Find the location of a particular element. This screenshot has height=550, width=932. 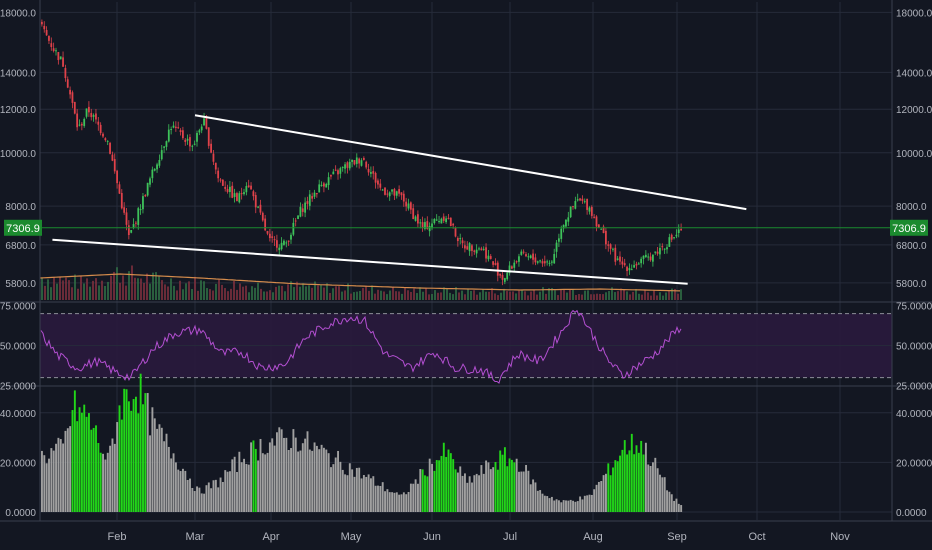

upper-trendline is located at coordinates (470, 162).